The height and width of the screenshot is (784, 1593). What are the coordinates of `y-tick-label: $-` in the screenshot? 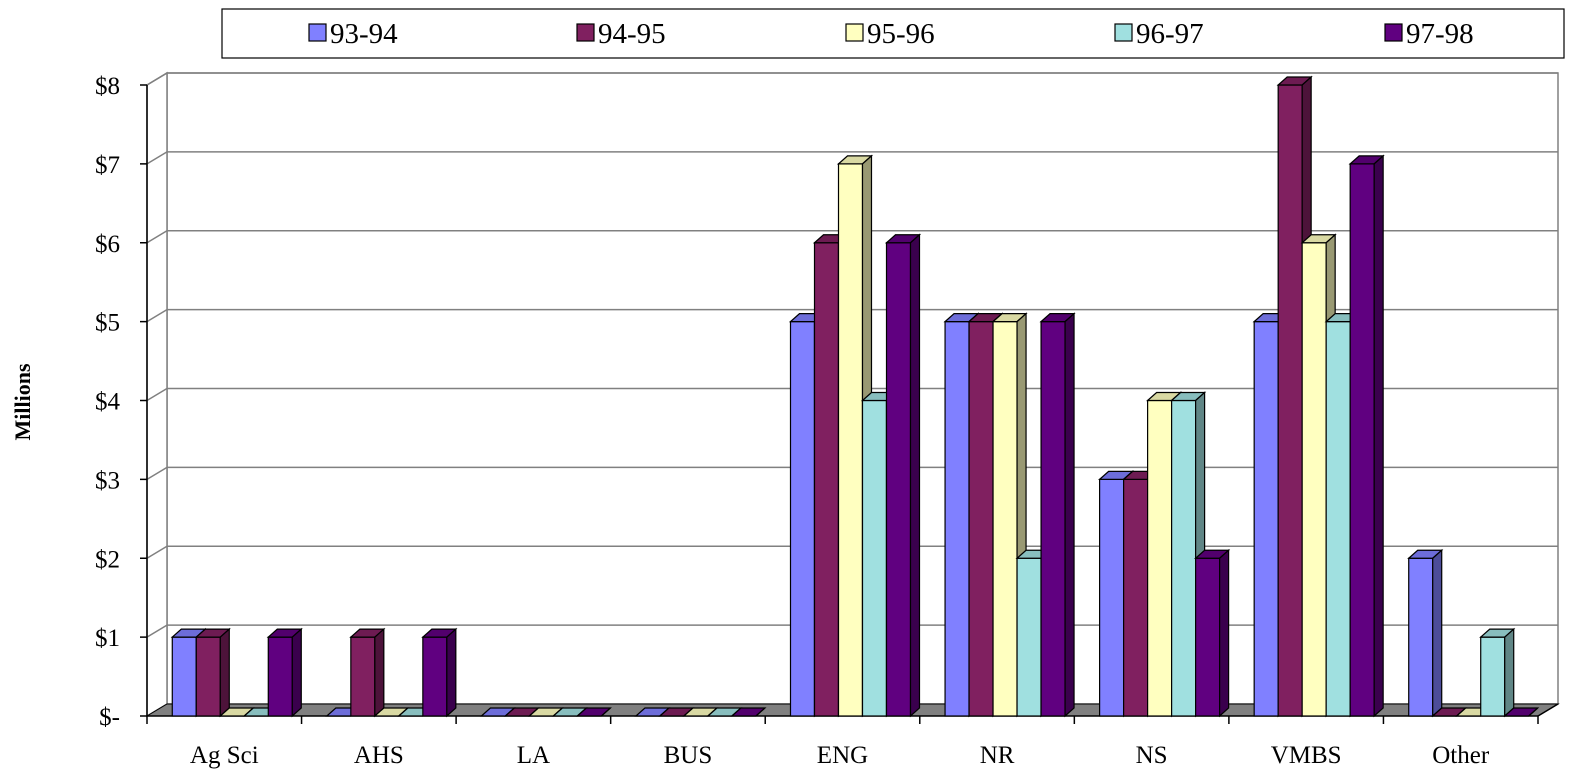 It's located at (109, 717).